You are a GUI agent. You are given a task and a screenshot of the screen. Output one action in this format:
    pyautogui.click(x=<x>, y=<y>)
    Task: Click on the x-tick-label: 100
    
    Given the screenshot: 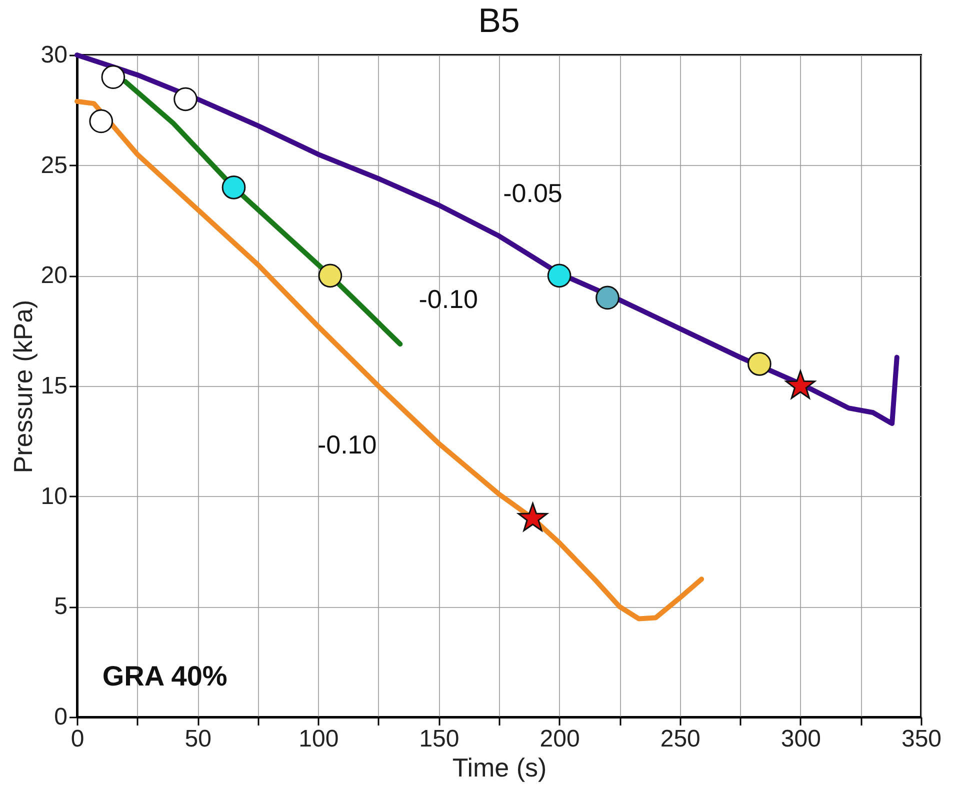 What is the action you would take?
    pyautogui.click(x=318, y=739)
    